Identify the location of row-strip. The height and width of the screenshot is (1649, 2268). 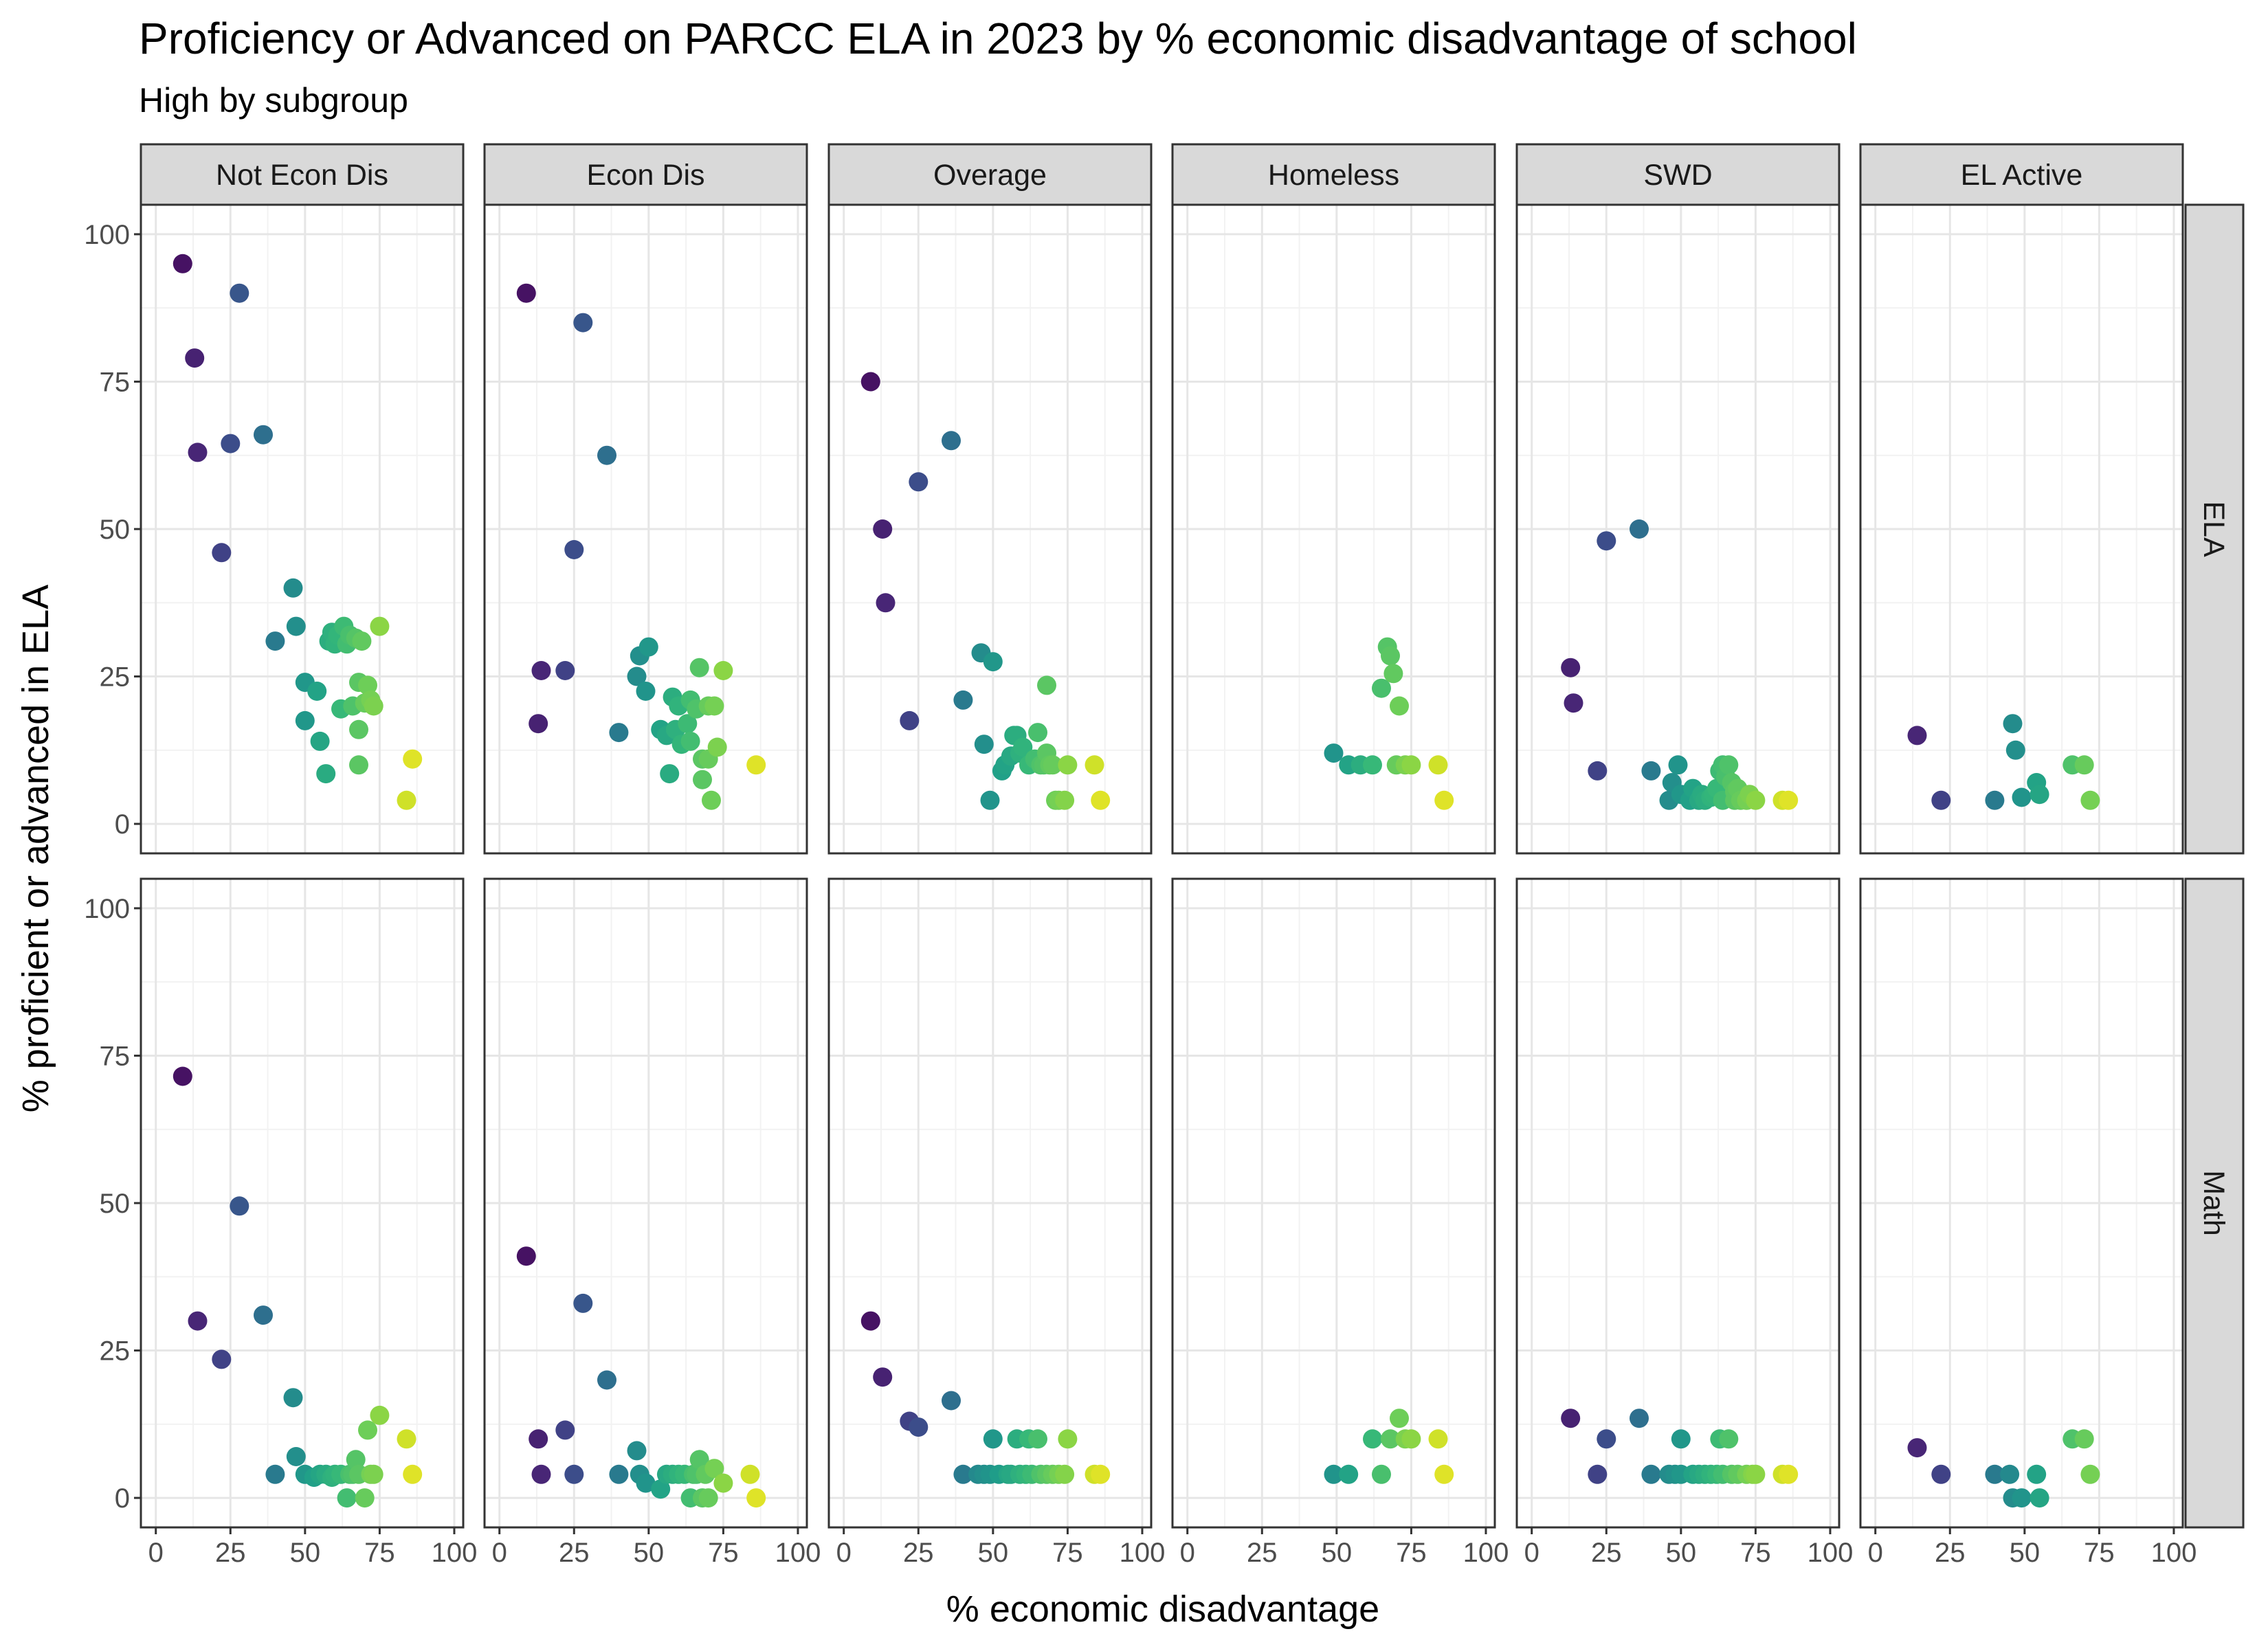
(2214, 1203).